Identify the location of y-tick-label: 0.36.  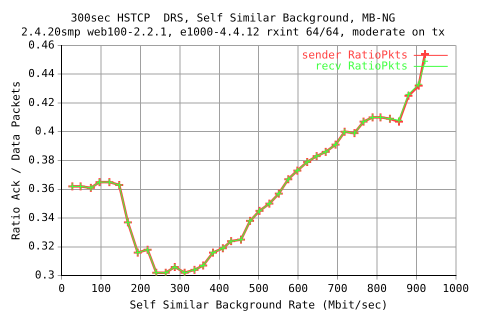
(41, 189).